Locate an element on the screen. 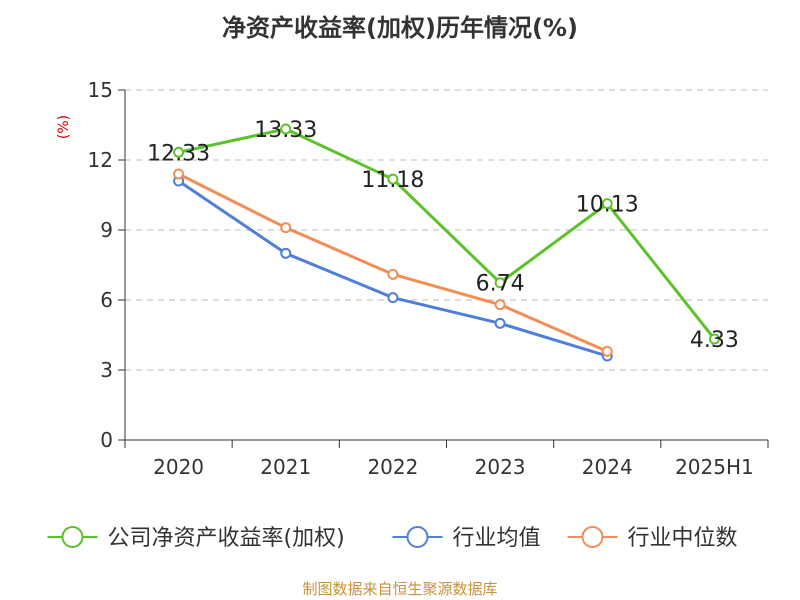 This screenshot has width=800, height=600. data-label: 12.33 is located at coordinates (178, 153).